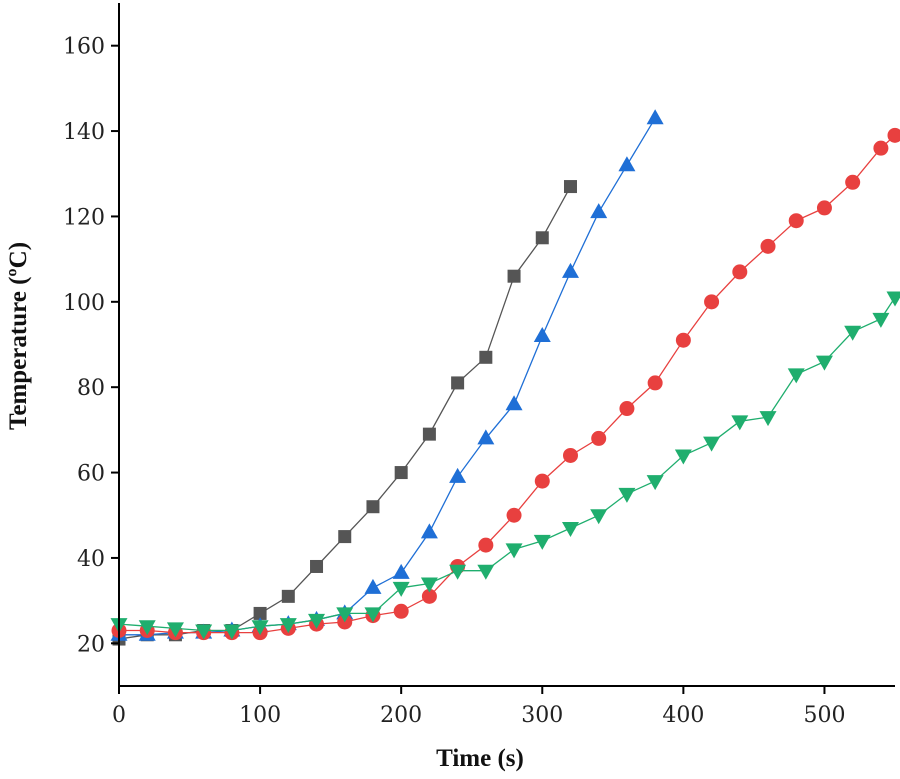  I want to click on x-tick-label: 100, so click(260, 715).